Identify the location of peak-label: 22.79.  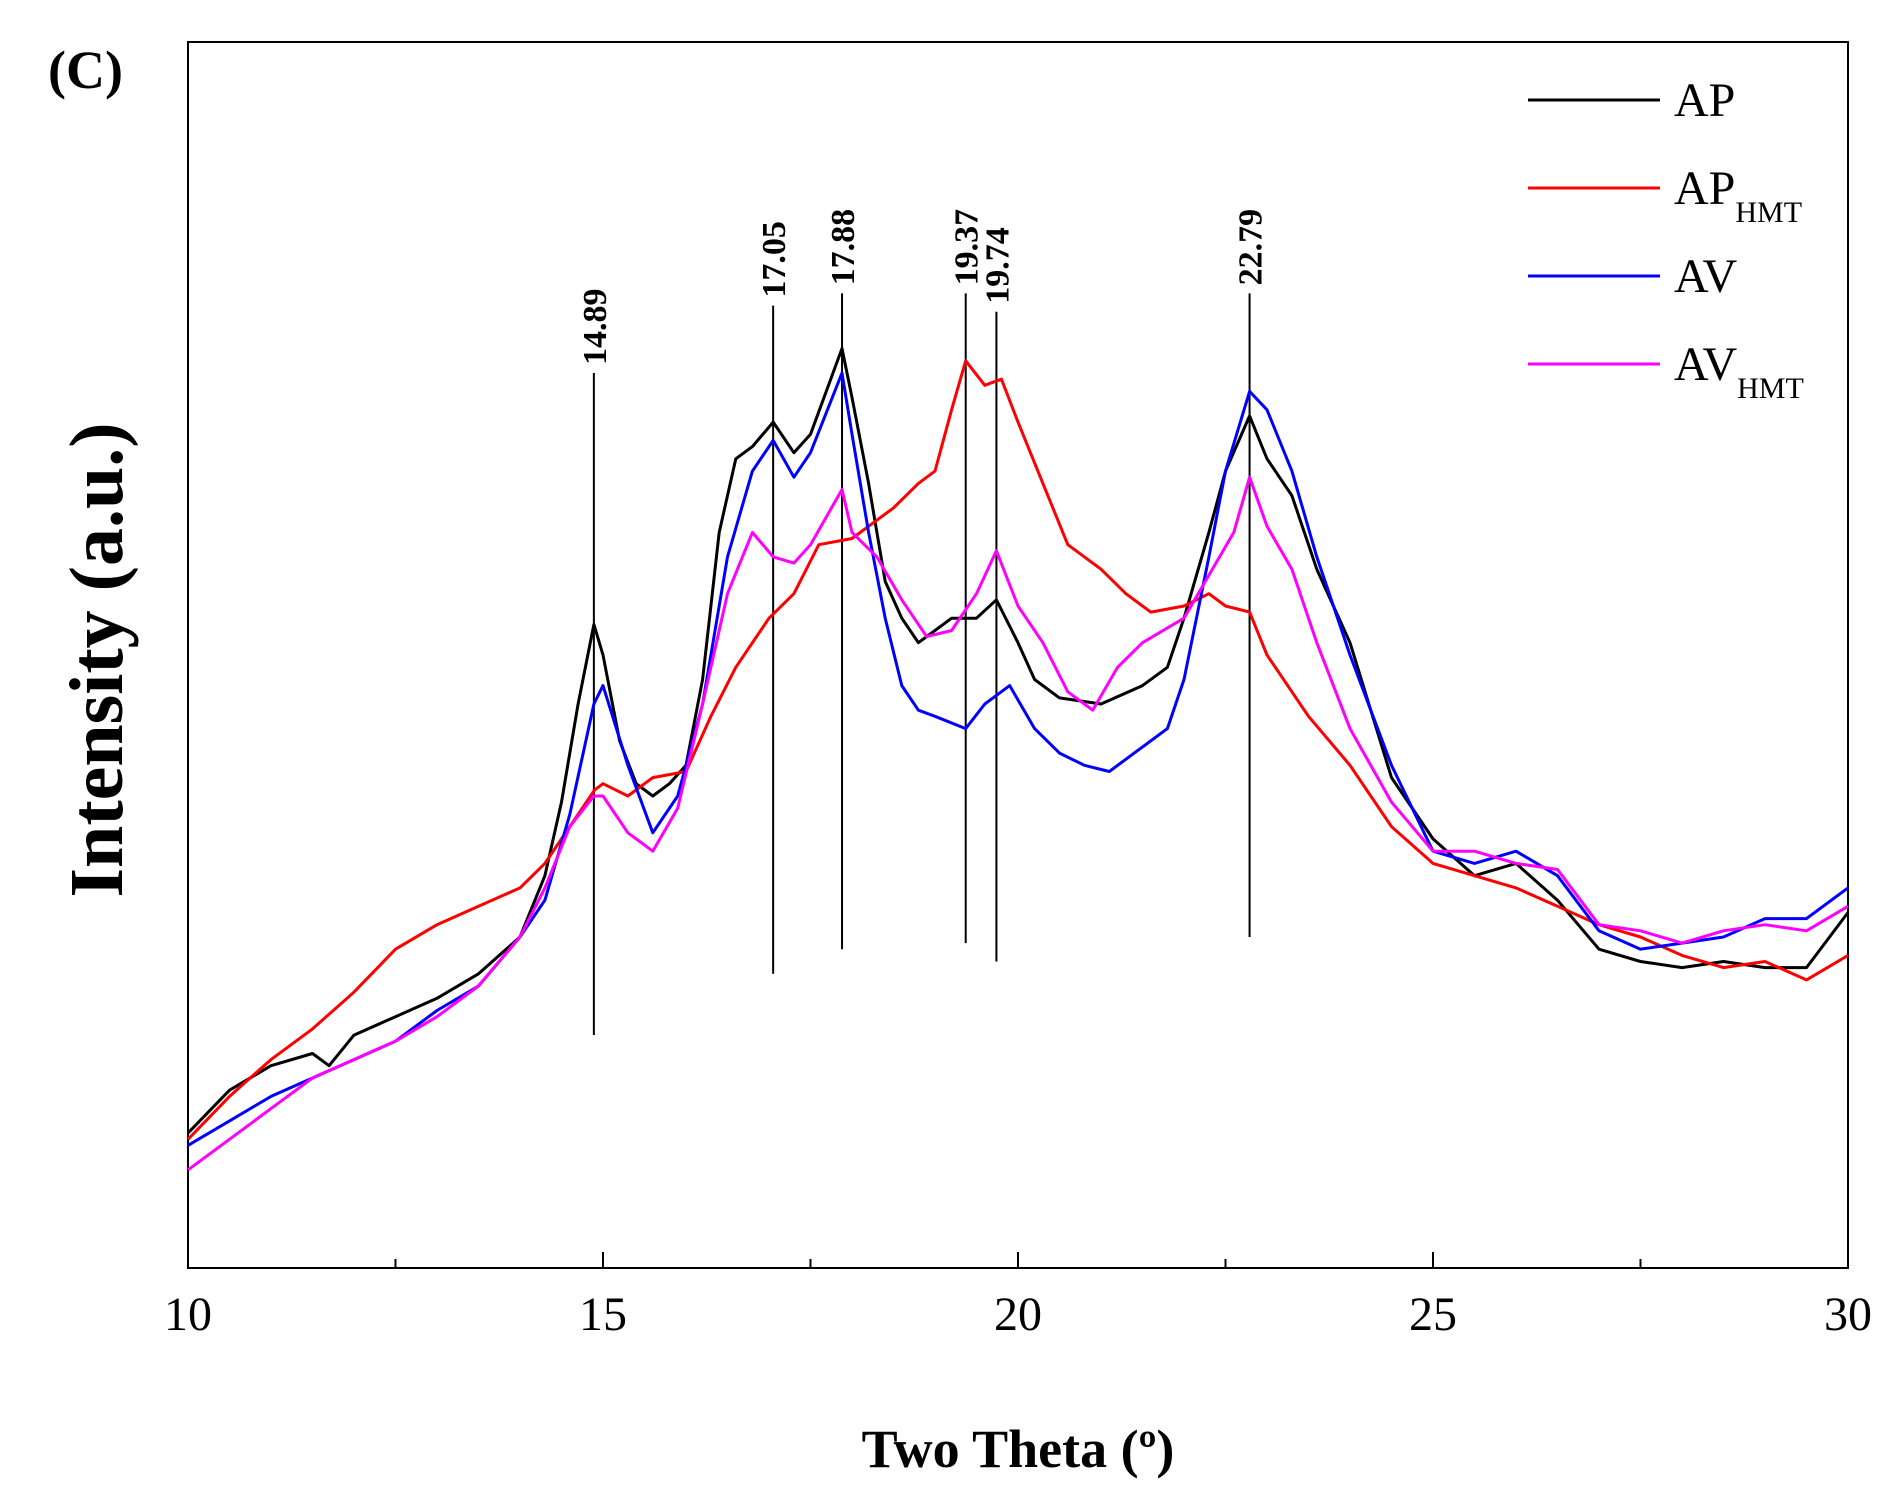
(1251, 247).